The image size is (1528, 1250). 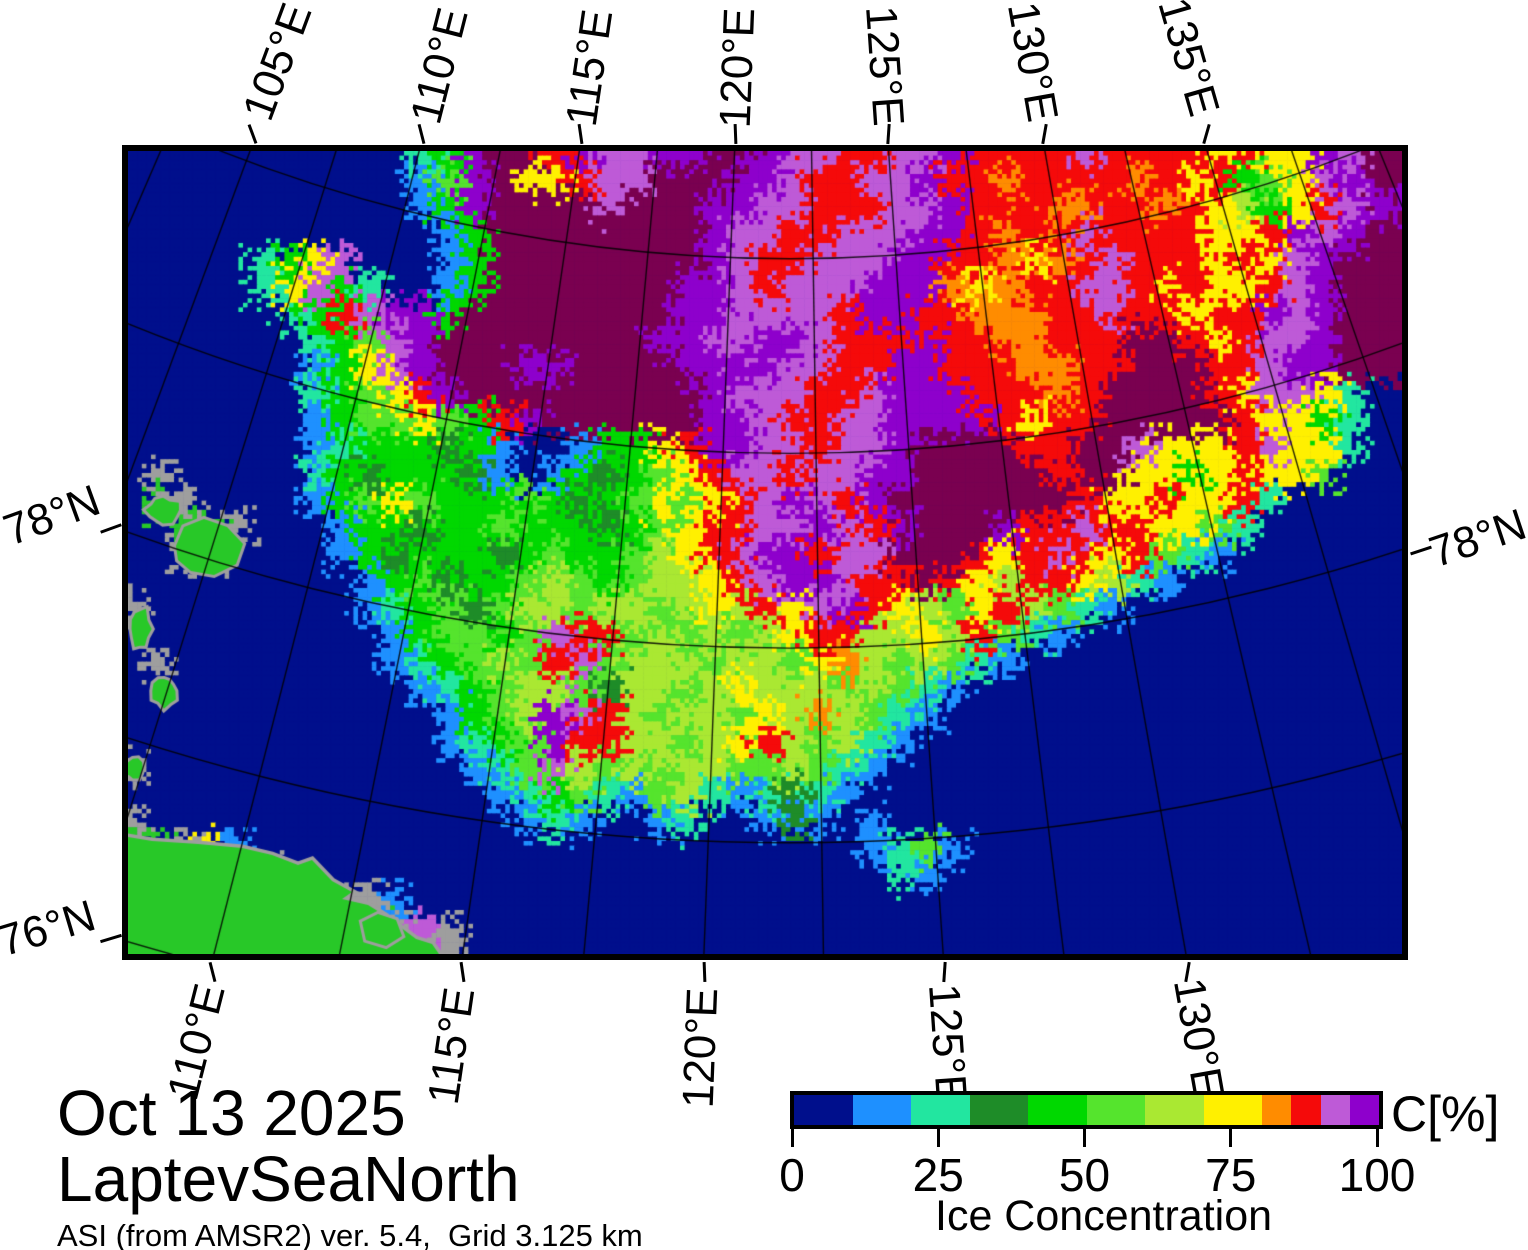 What do you see at coordinates (1377, 1175) in the screenshot?
I see `colorbar-tick-label: 100` at bounding box center [1377, 1175].